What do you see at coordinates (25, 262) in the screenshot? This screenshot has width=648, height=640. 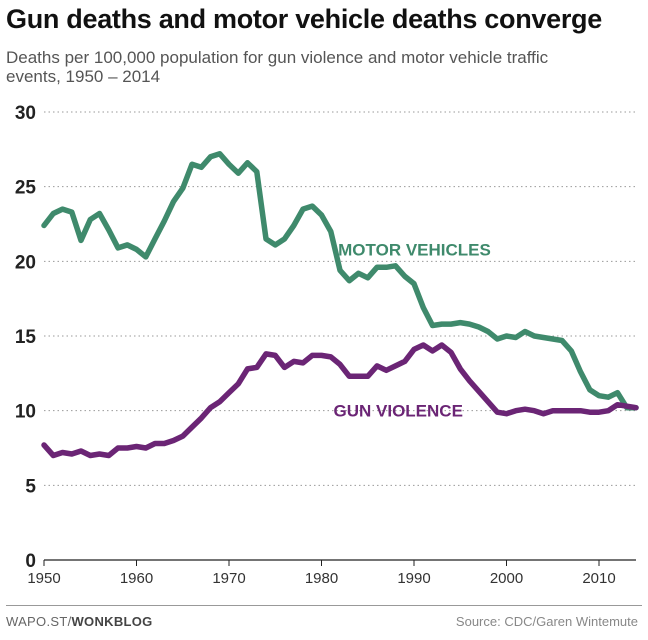 I see `y-tick-label: 20` at bounding box center [25, 262].